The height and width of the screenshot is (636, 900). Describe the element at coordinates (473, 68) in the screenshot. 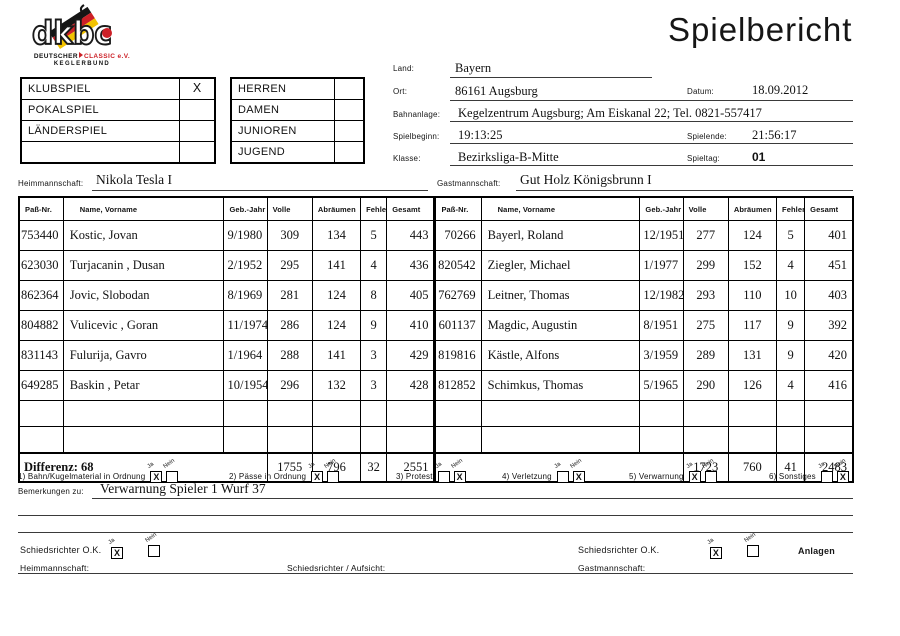

I see `land-value: Bayern` at that location.